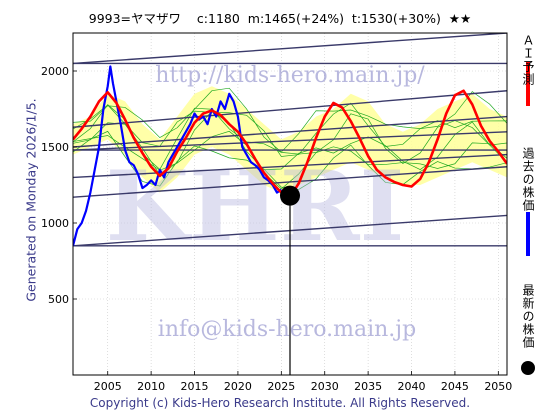  What do you see at coordinates (55, 71) in the screenshot?
I see `y-tick-label: 2000` at bounding box center [55, 71].